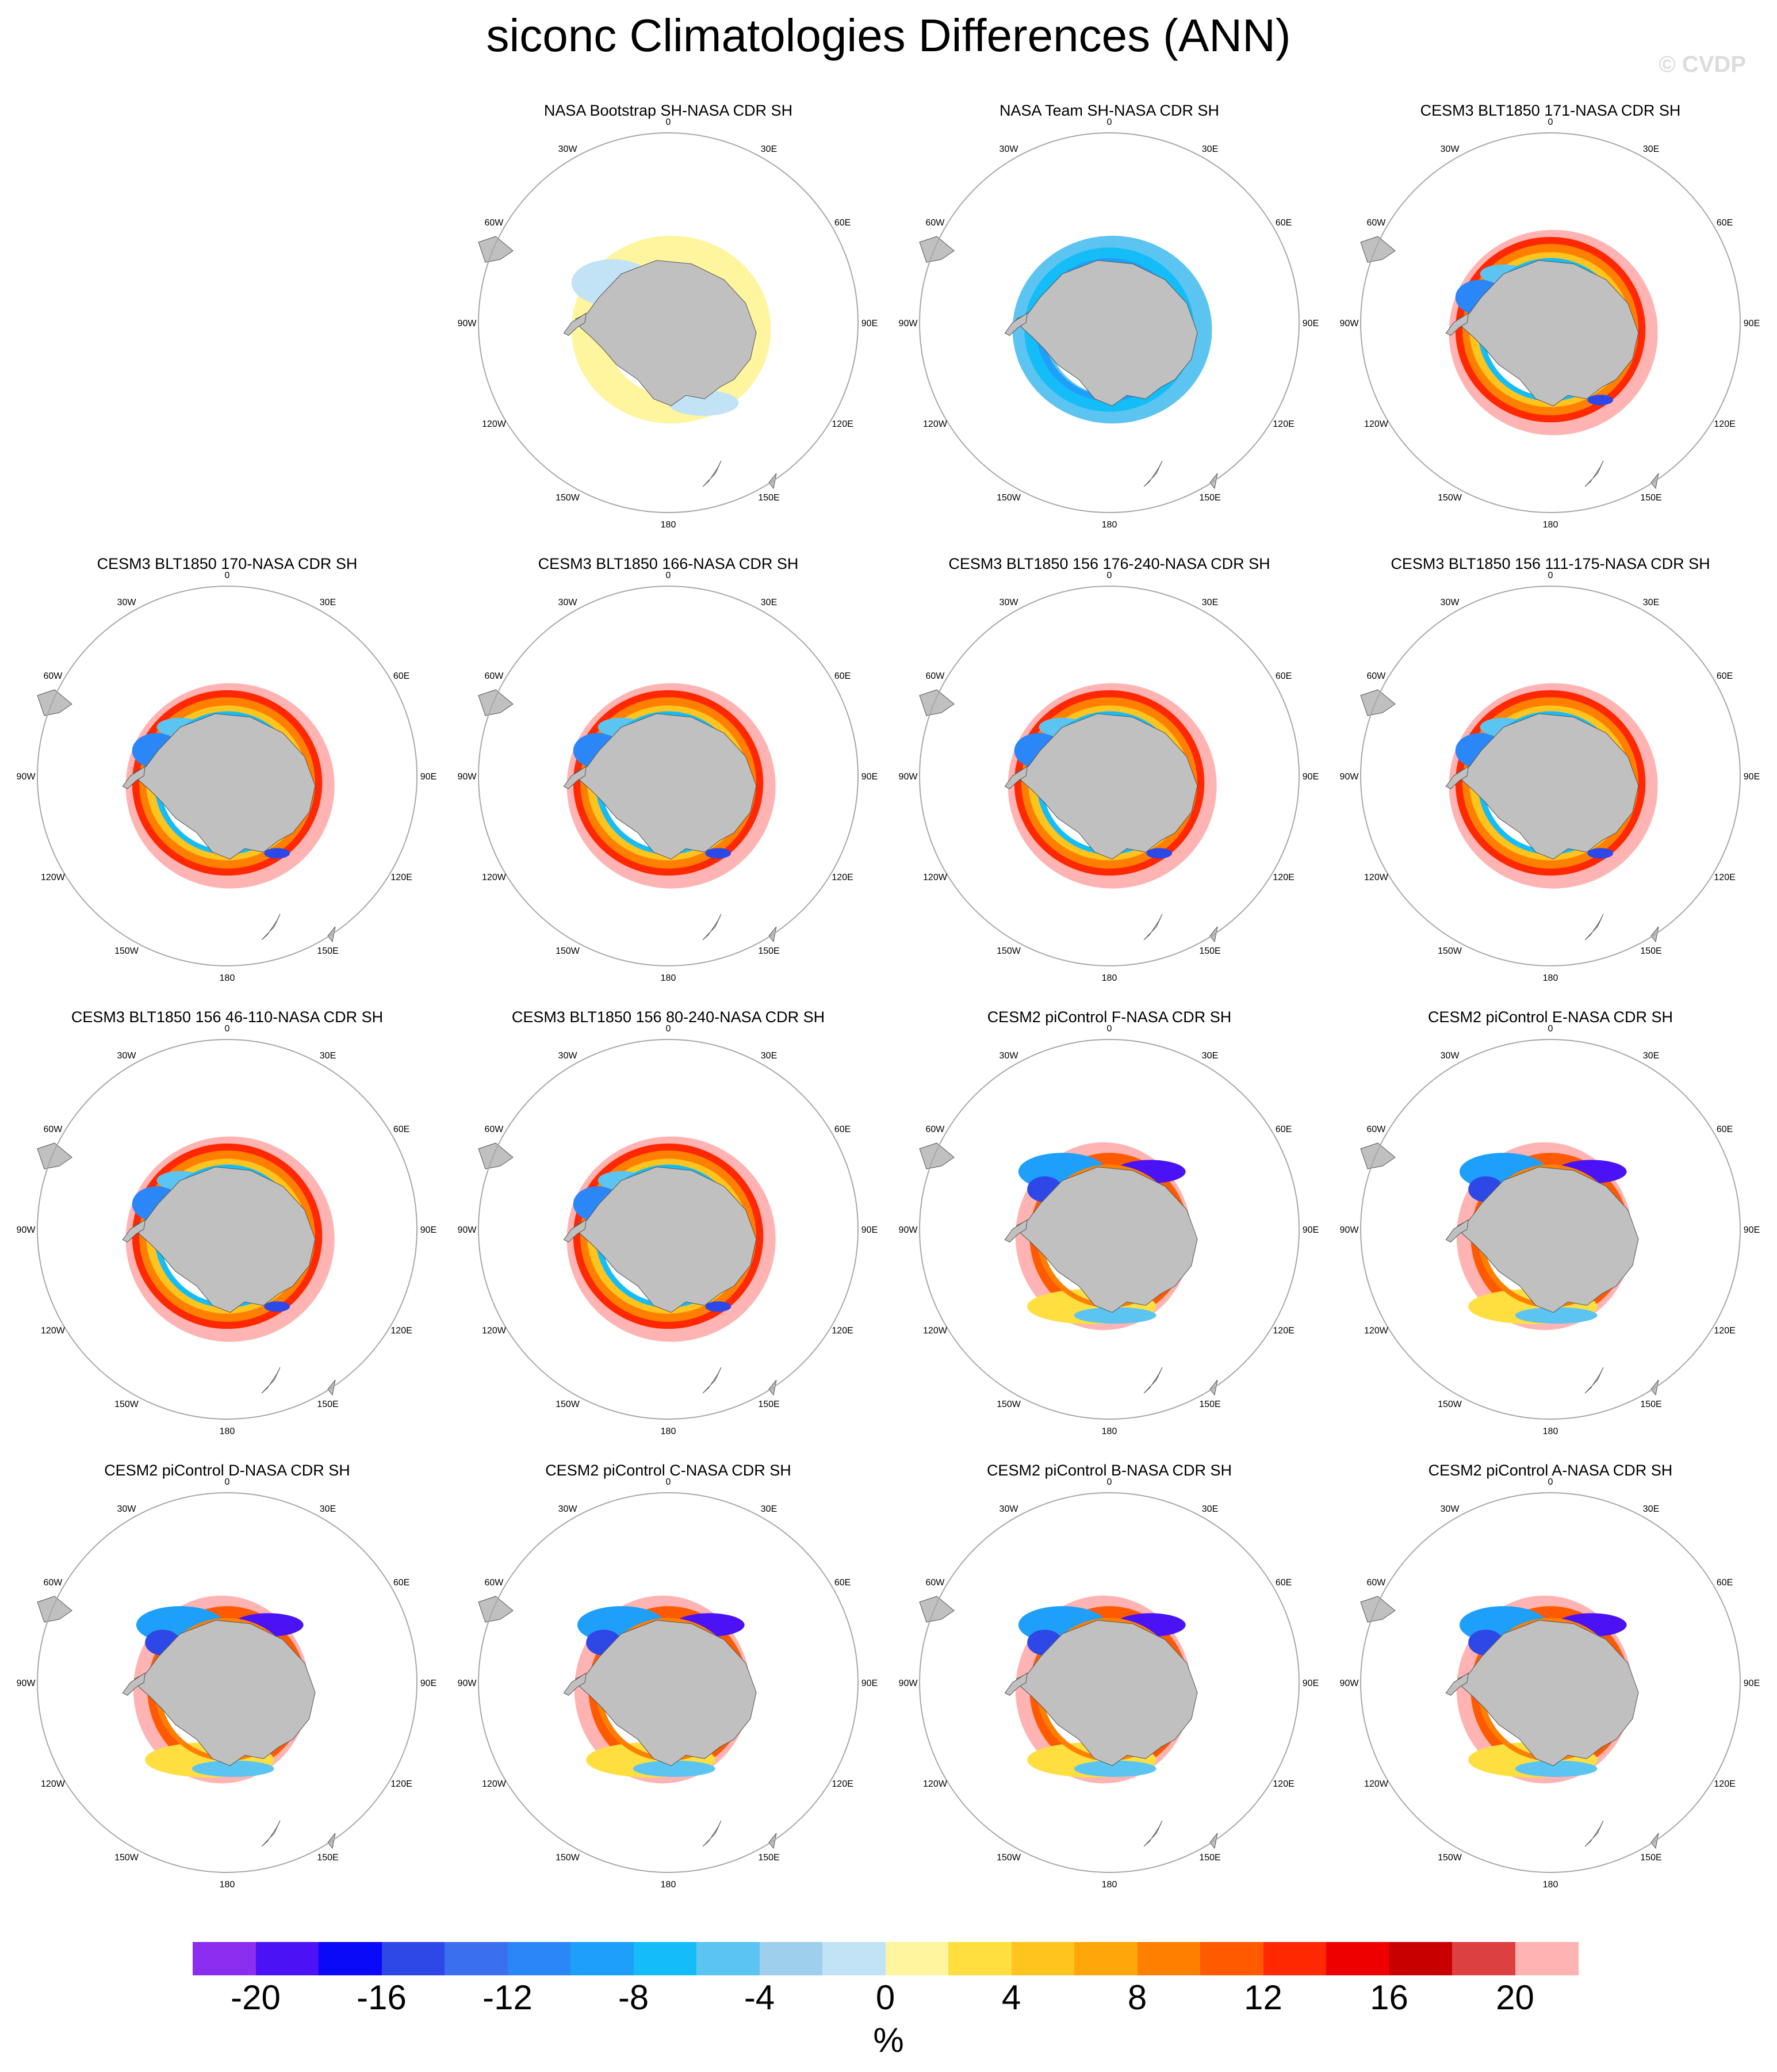  I want to click on colorbar-unit: %, so click(888, 2040).